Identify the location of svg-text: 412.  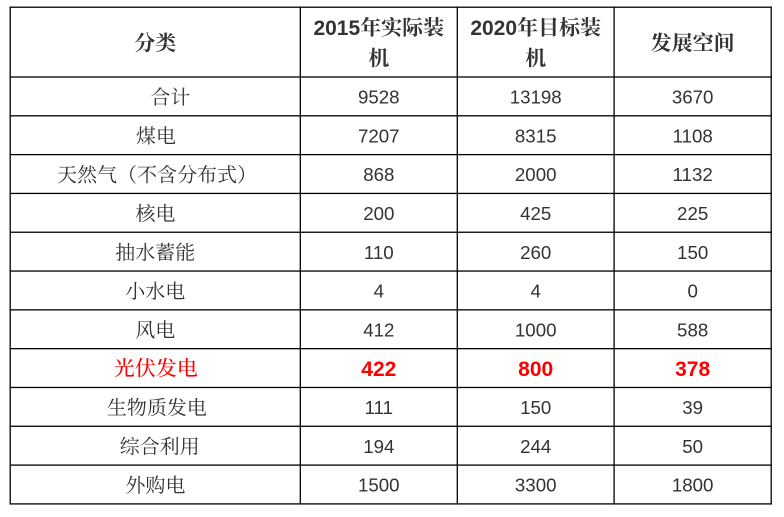
(378, 329).